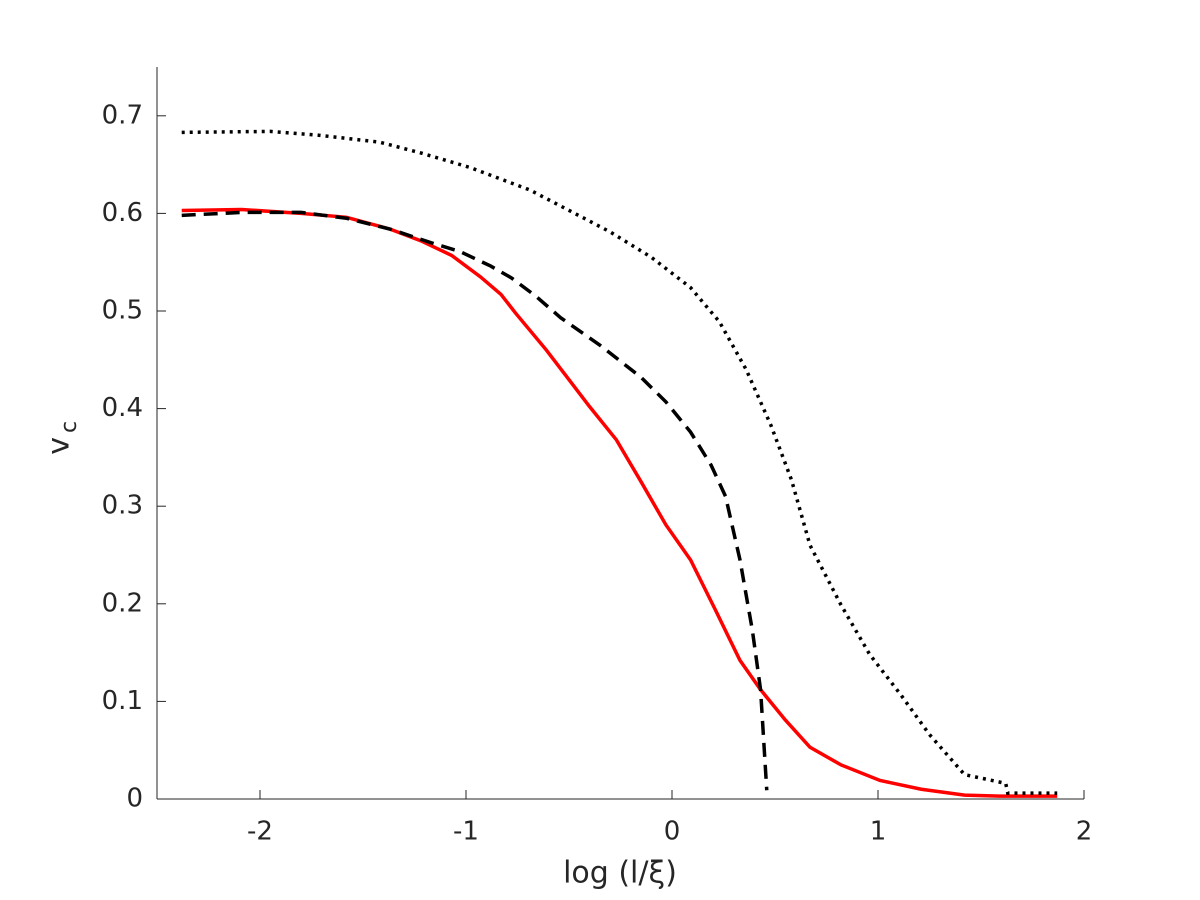 The image size is (1200, 900). Describe the element at coordinates (122, 213) in the screenshot. I see `y-tick-label: 0.6` at that location.